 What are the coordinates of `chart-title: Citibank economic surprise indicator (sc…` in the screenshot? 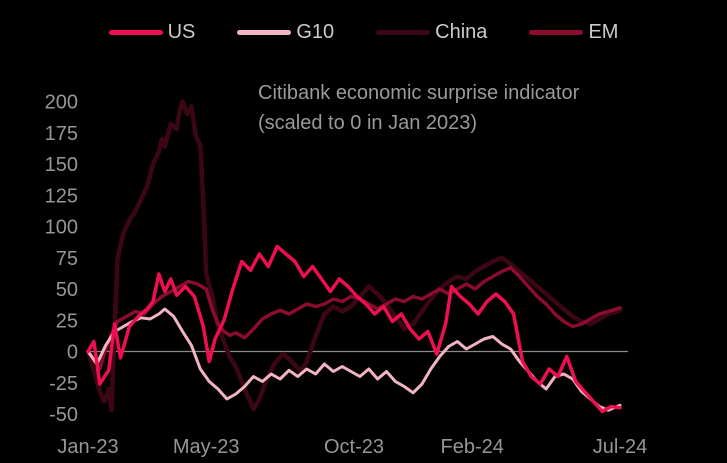 It's located at (468, 108).